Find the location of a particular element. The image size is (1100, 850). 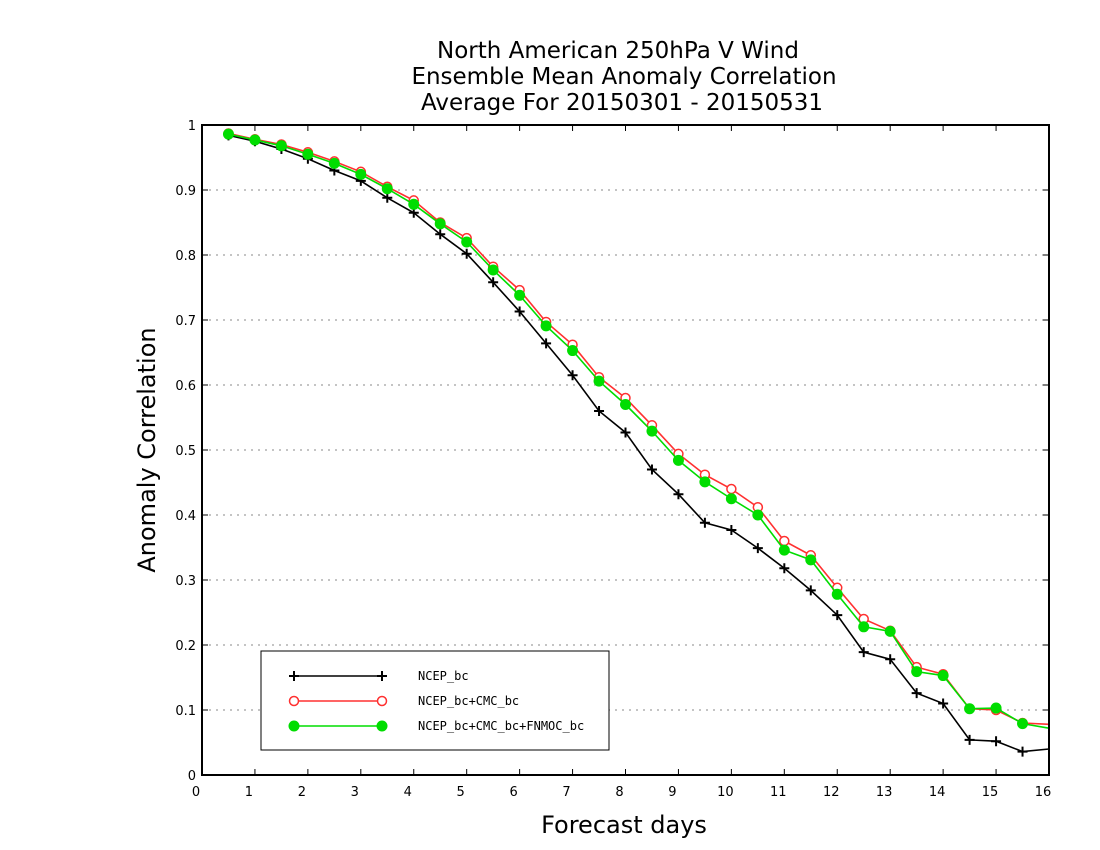

y-tick-label: 0.4 is located at coordinates (185, 516).